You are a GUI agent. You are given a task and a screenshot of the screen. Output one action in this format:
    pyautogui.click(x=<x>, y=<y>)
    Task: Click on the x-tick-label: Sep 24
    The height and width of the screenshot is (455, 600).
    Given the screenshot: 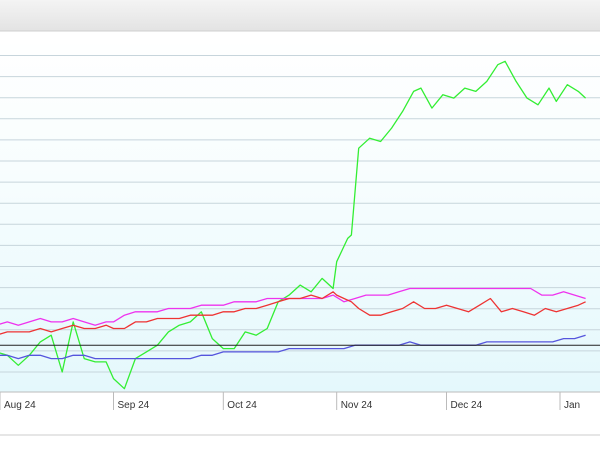 What is the action you would take?
    pyautogui.click(x=134, y=405)
    